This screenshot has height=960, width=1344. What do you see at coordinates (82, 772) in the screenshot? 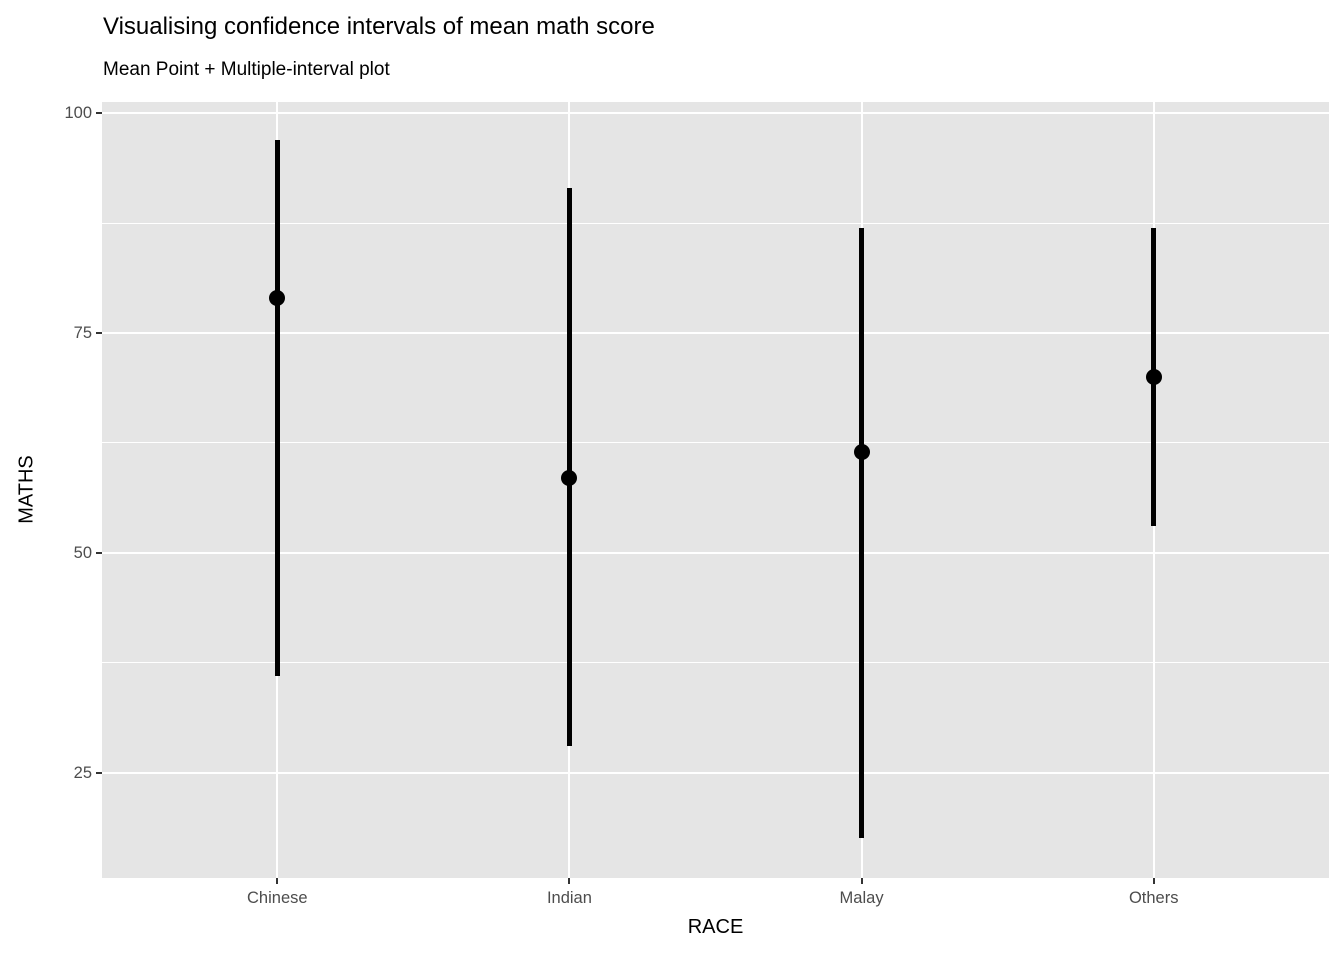
I see `y-tick-label: 25` at bounding box center [82, 772].